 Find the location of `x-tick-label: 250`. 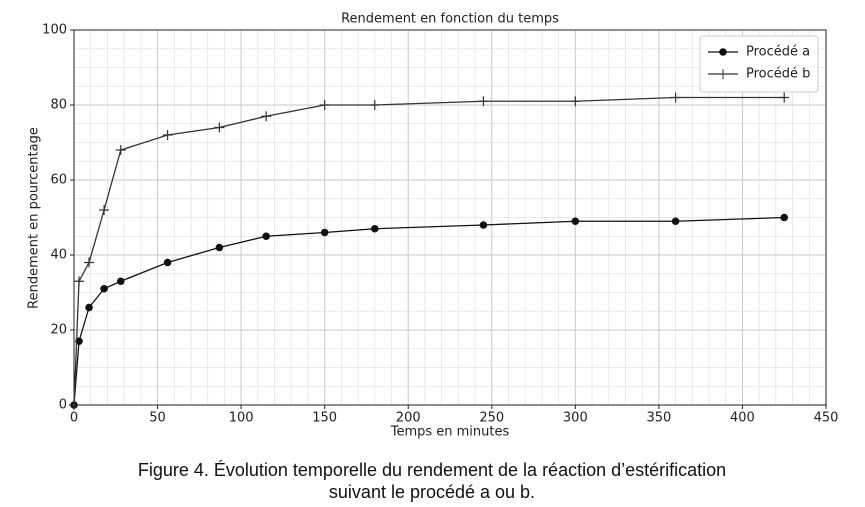

x-tick-label: 250 is located at coordinates (491, 418).